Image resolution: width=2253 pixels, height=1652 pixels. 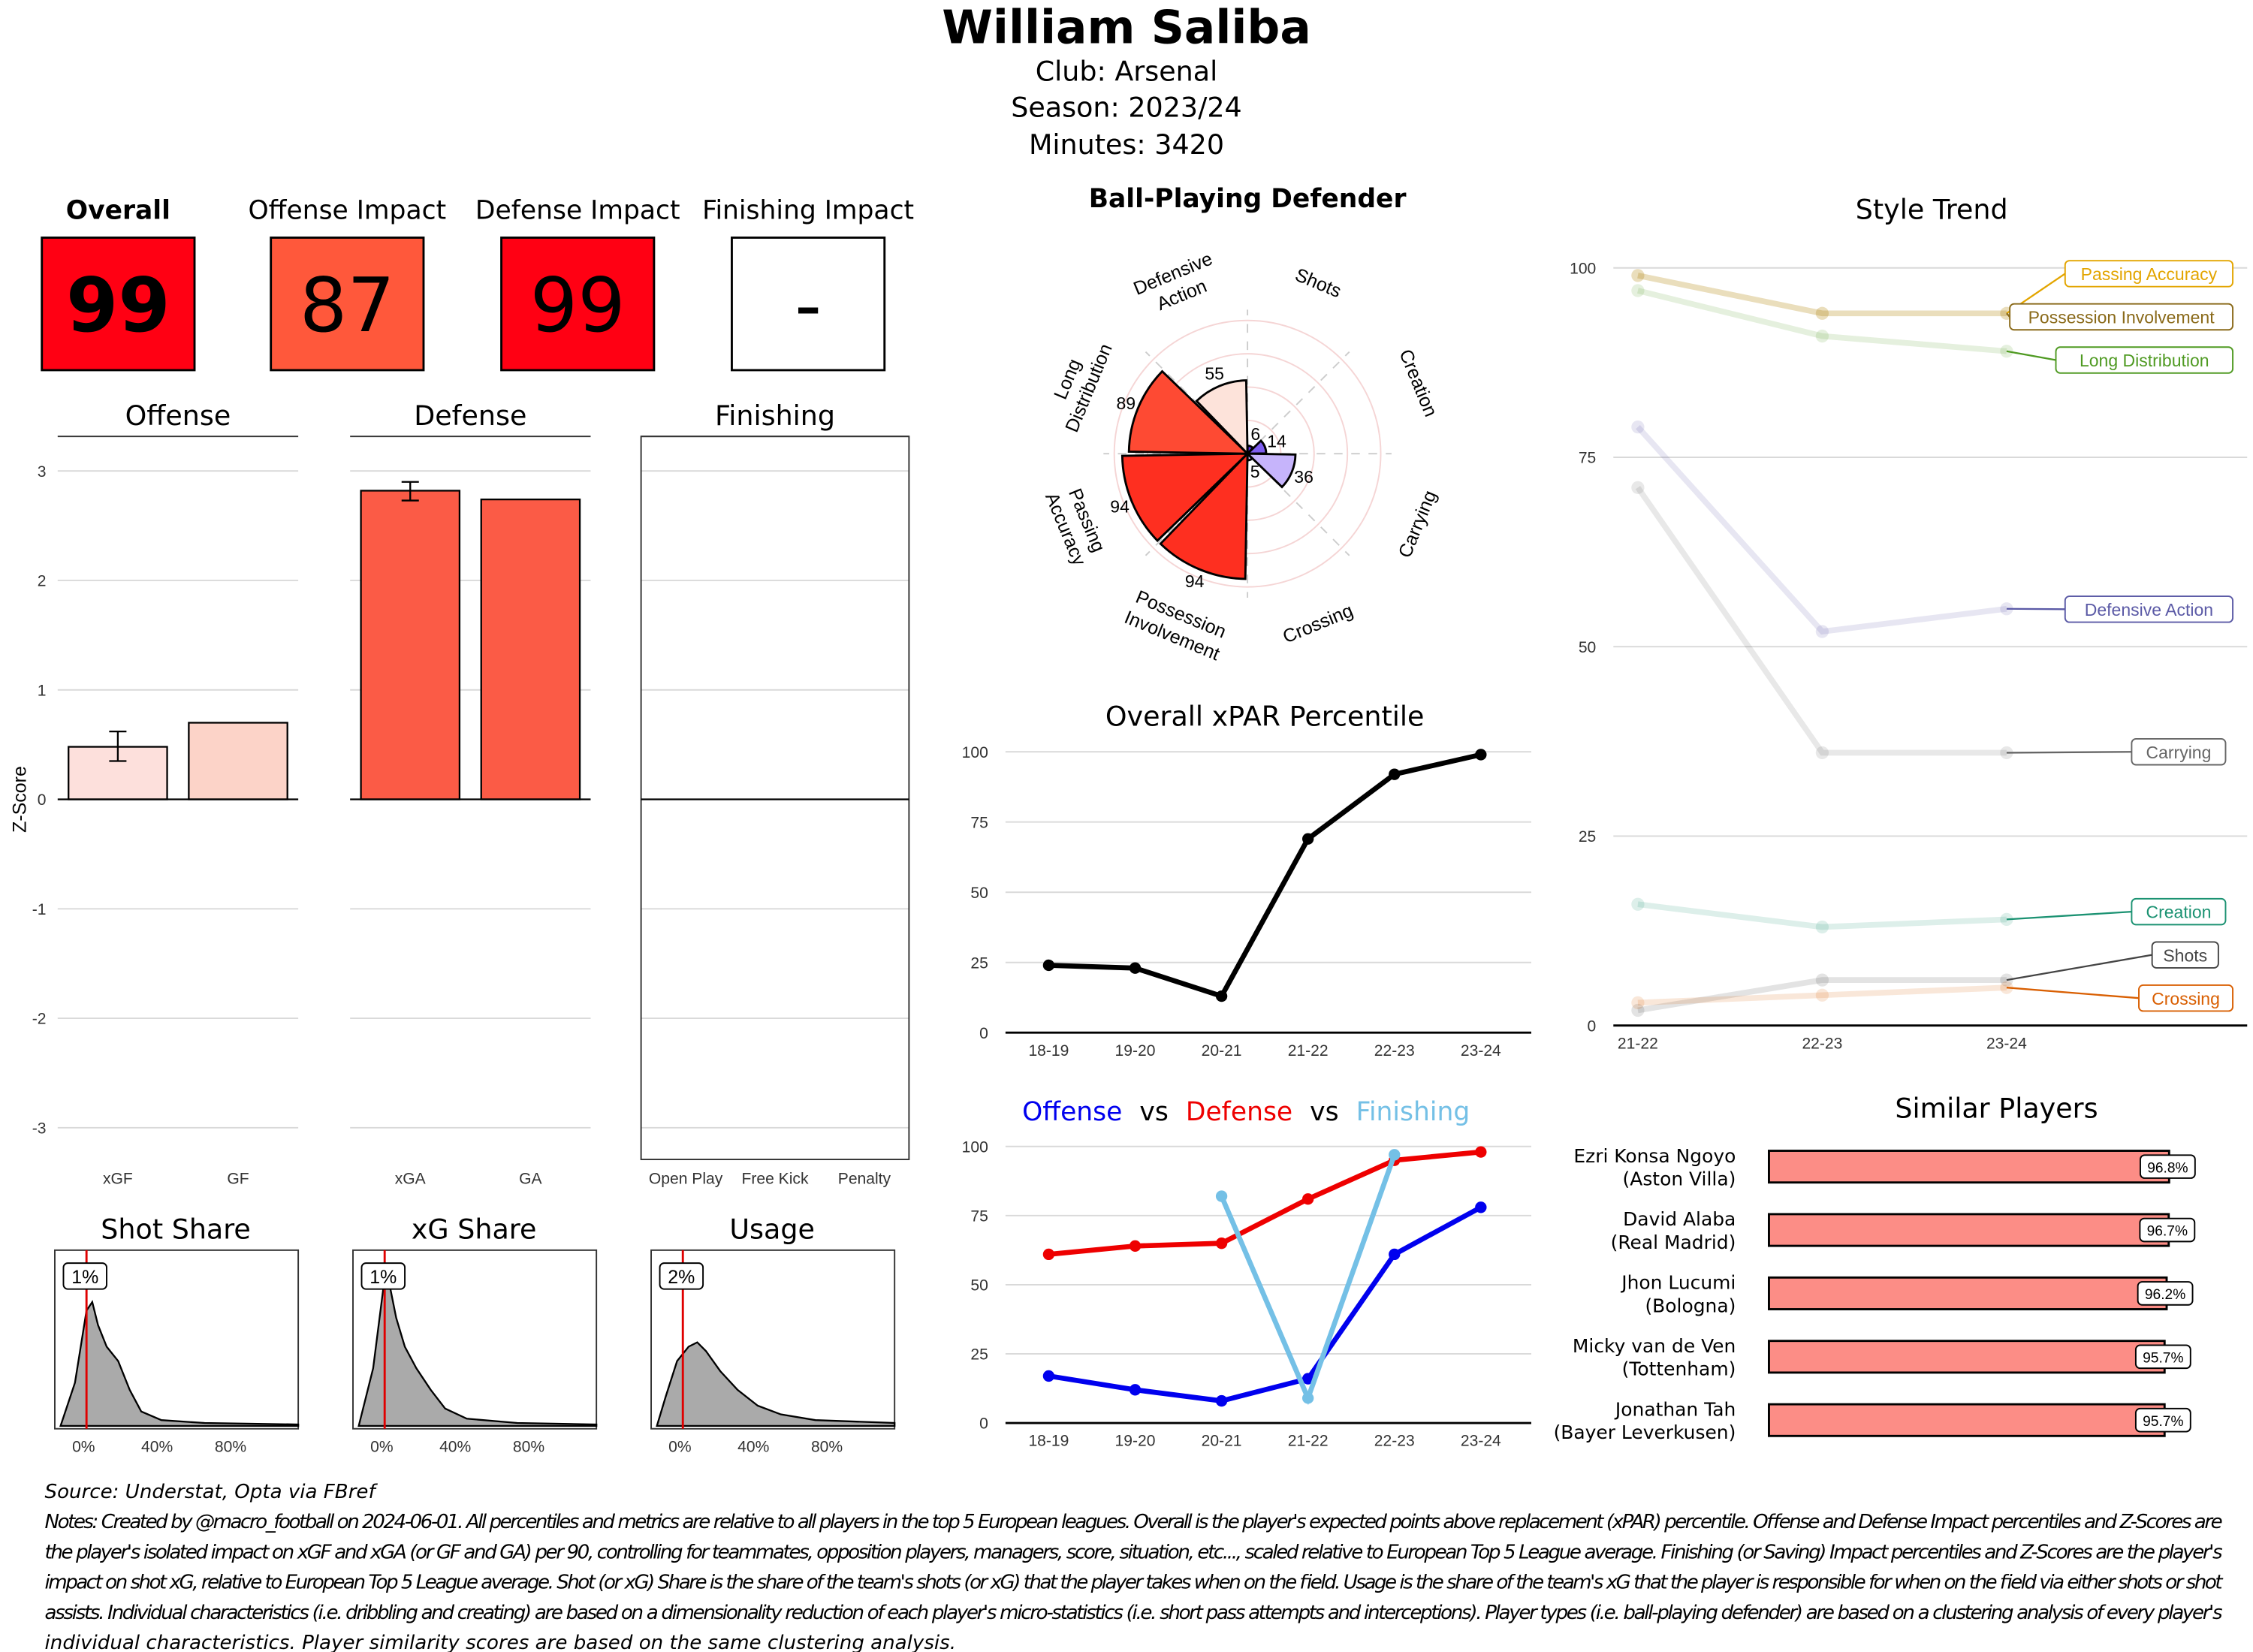 I want to click on series-label: Possession Involvement, so click(x=2121, y=317).